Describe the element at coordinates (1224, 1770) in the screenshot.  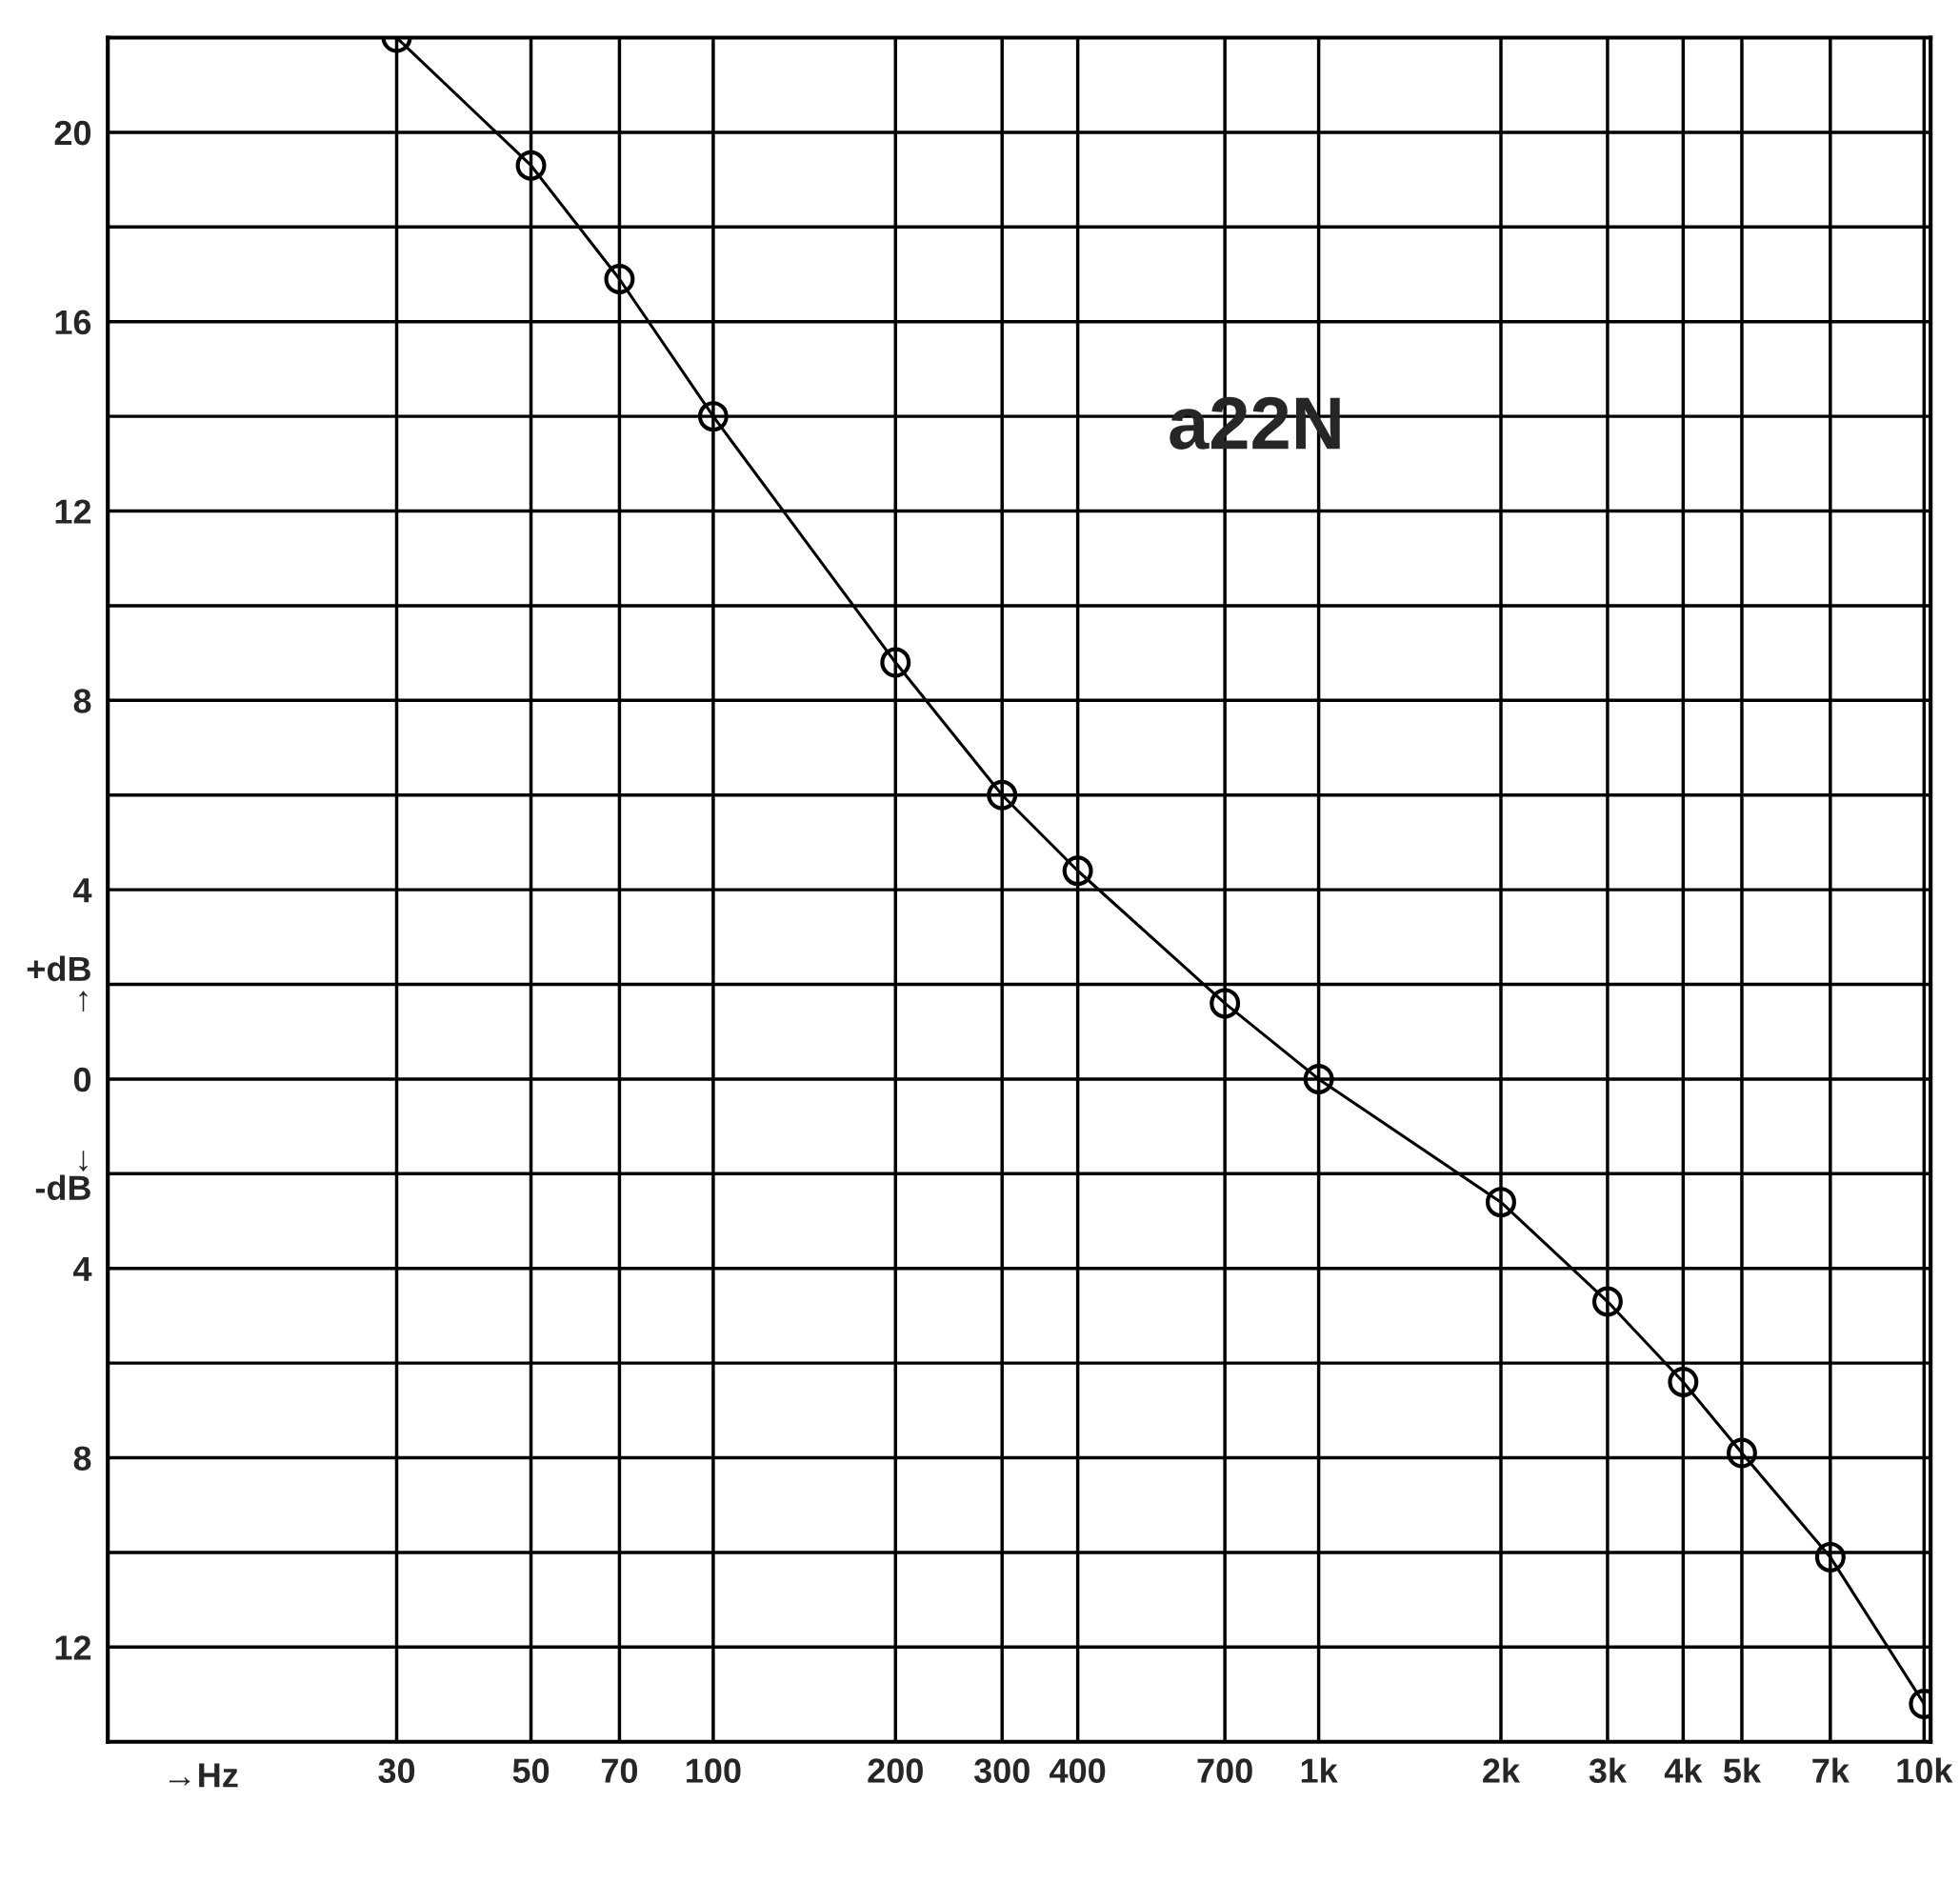
I see `x-tick-label: 700` at that location.